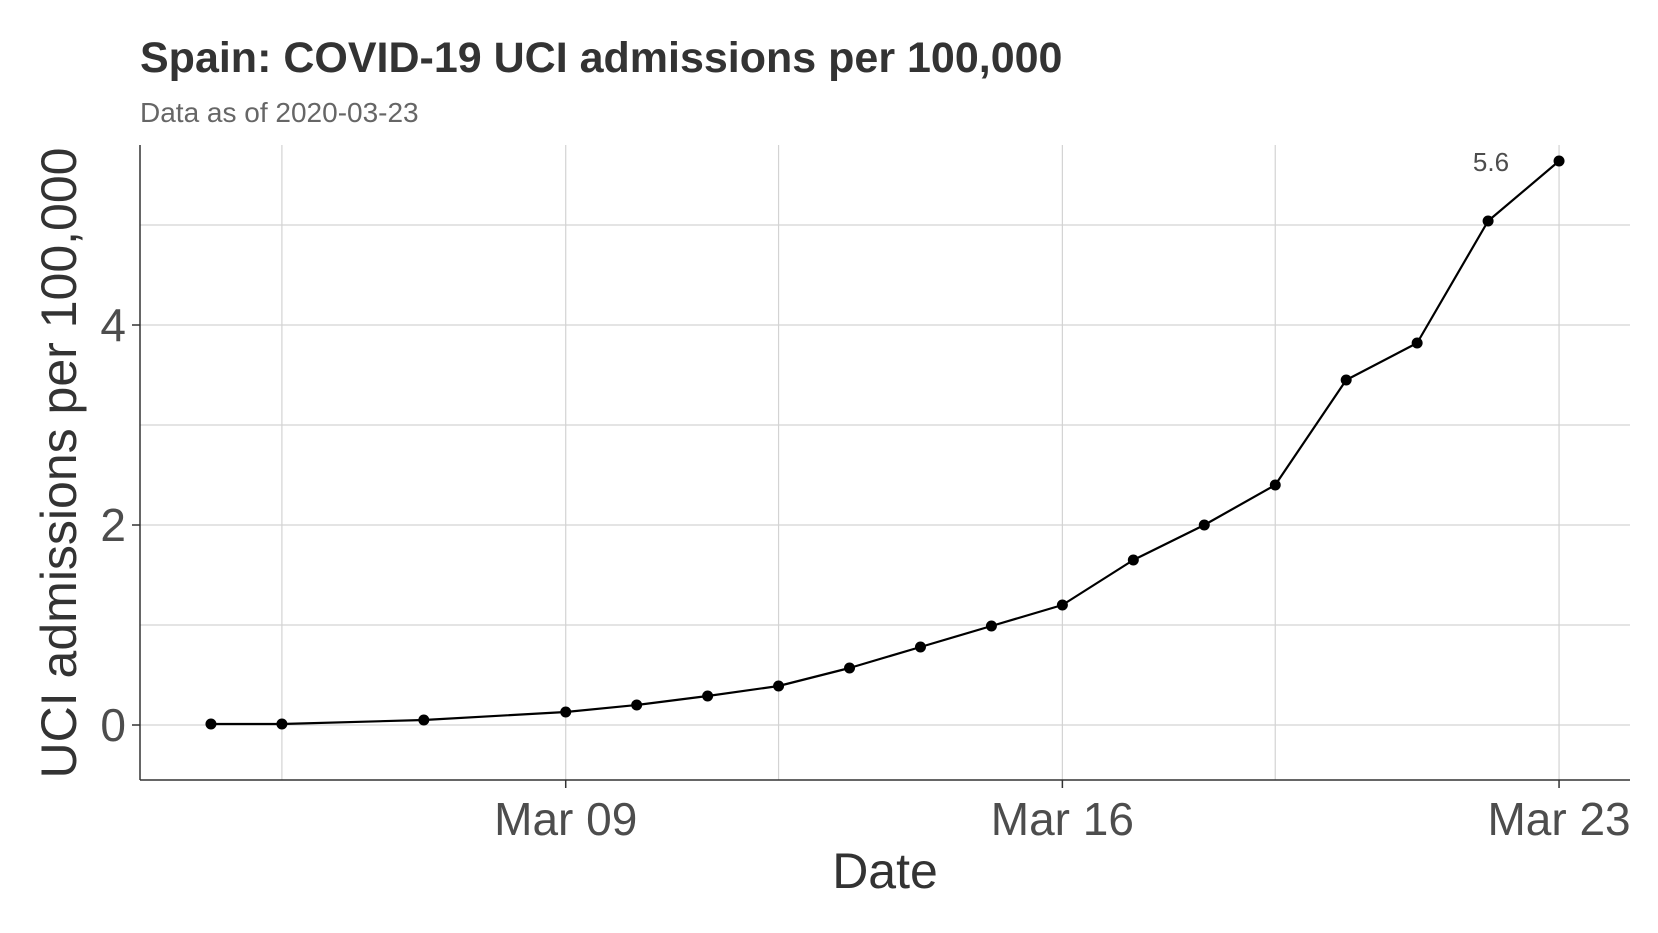 The width and height of the screenshot is (1658, 933). Describe the element at coordinates (59, 463) in the screenshot. I see `y-axis-title: UCI admissions per 100,000` at that location.